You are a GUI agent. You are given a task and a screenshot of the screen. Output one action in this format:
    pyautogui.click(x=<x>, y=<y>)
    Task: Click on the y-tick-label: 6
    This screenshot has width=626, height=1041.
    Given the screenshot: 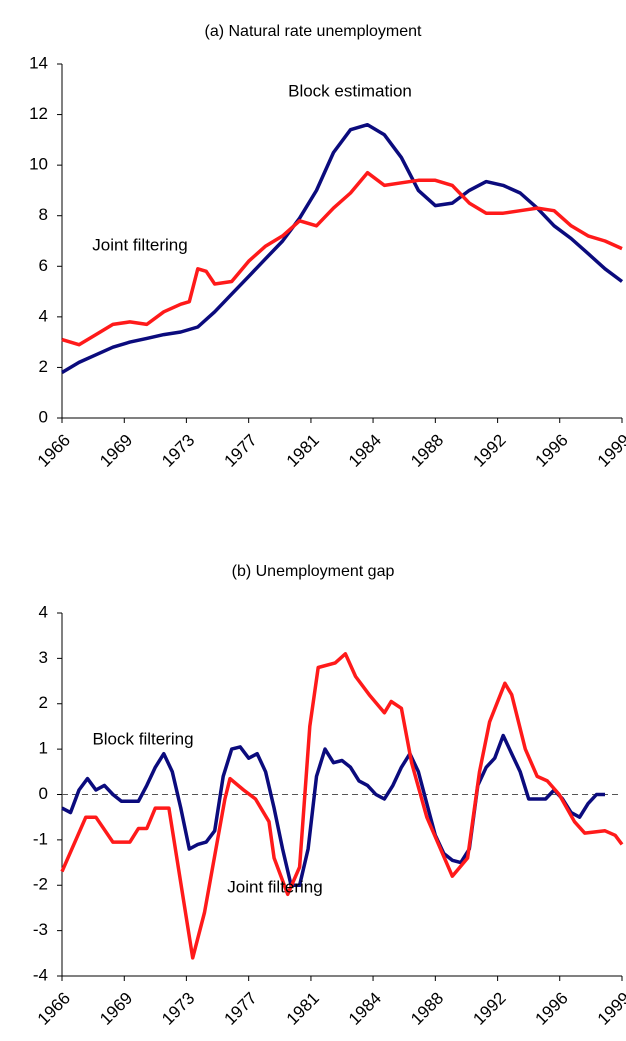 What is the action you would take?
    pyautogui.click(x=43, y=265)
    